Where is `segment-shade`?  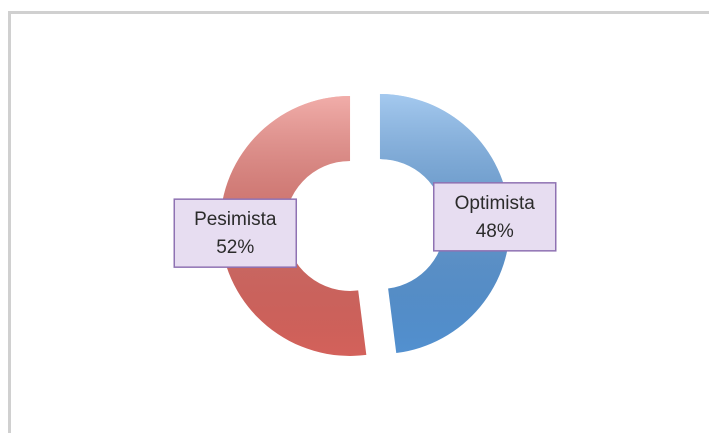
segment-shade is located at coordinates (293, 225).